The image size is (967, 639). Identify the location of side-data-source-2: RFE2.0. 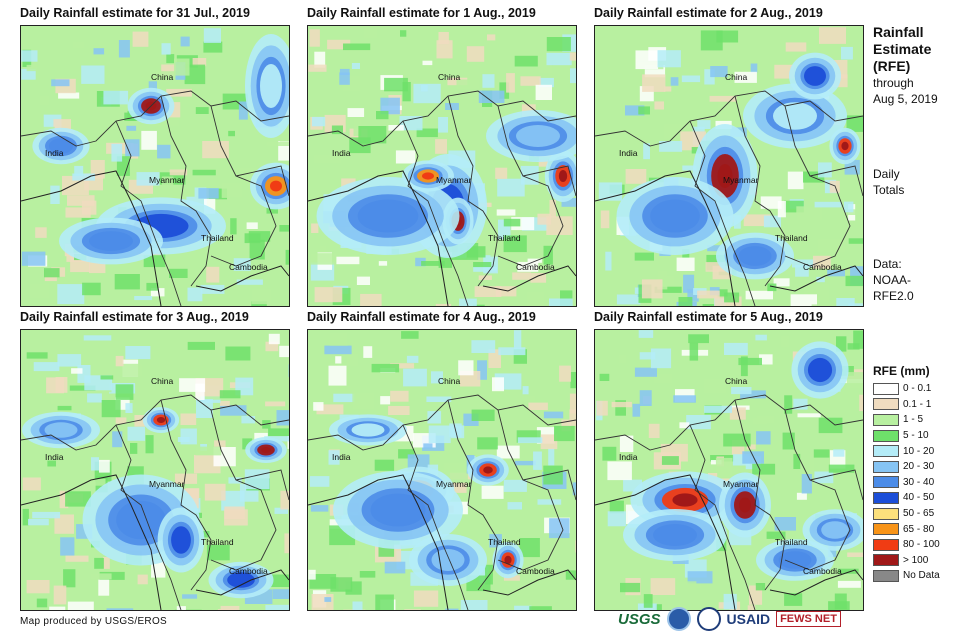
(893, 296).